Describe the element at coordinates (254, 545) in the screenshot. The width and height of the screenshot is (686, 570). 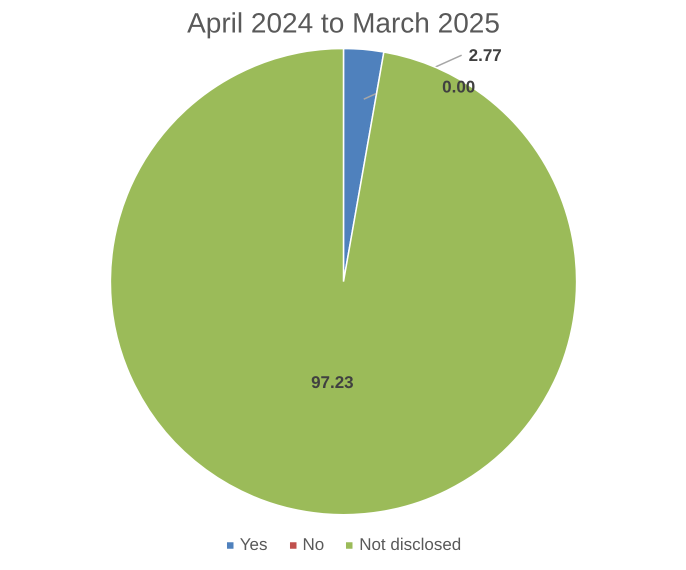
I see `legend-label: Yes` at that location.